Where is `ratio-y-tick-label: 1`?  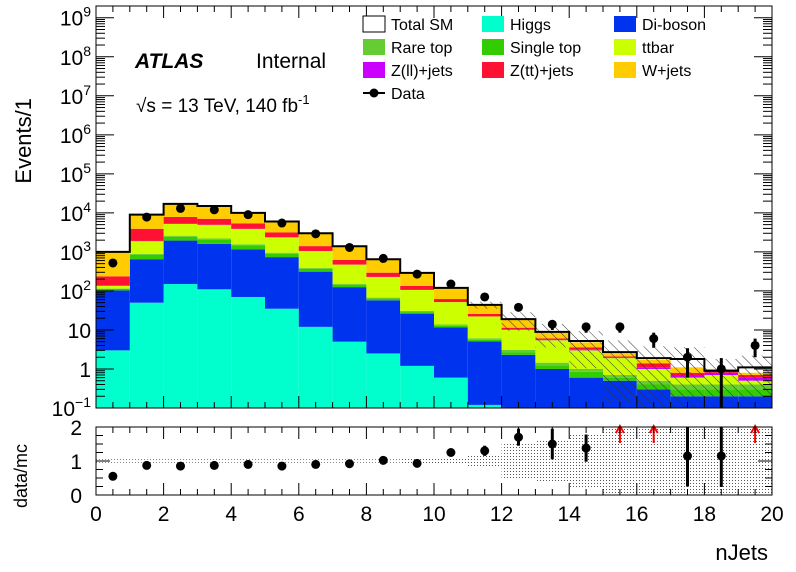 ratio-y-tick-label: 1 is located at coordinates (76, 462).